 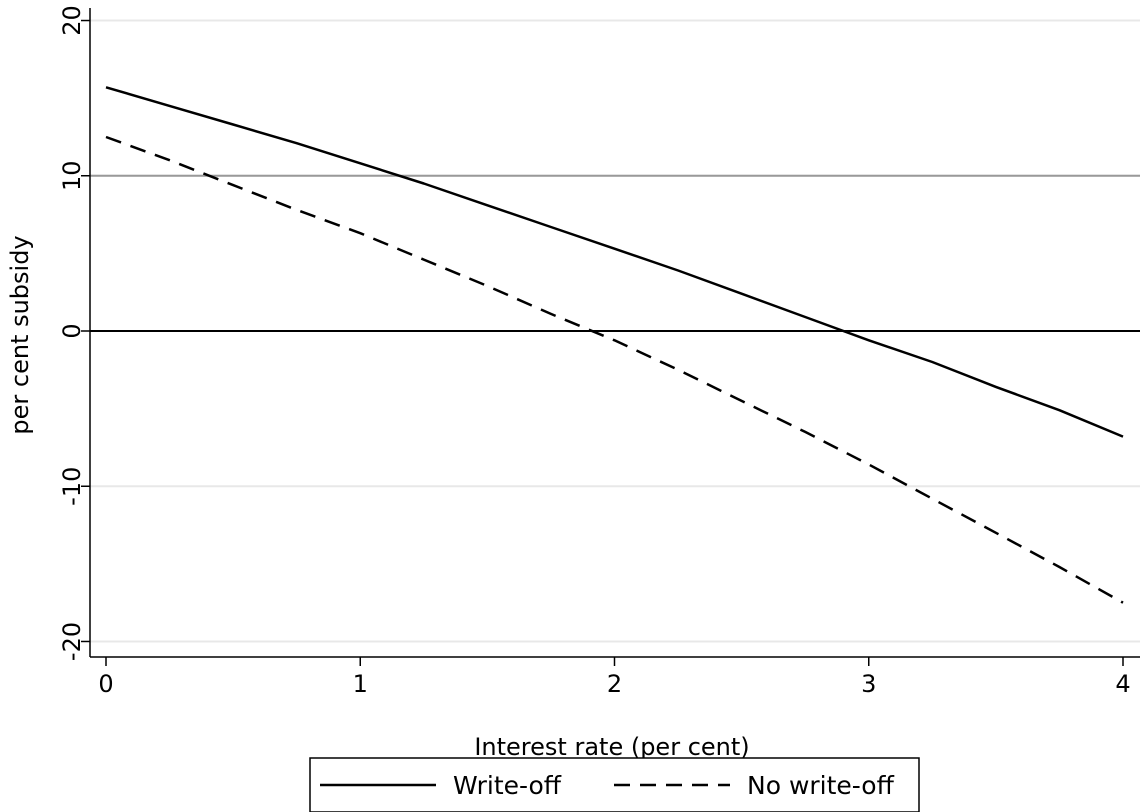 What do you see at coordinates (614, 784) in the screenshot?
I see `legend: Write-off No write-off` at bounding box center [614, 784].